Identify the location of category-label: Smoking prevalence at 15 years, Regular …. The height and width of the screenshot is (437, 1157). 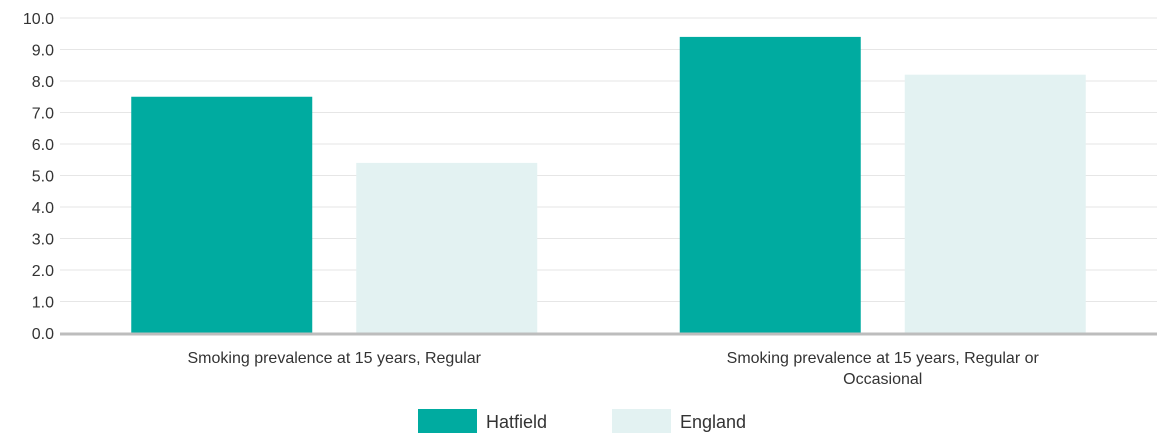
(883, 358).